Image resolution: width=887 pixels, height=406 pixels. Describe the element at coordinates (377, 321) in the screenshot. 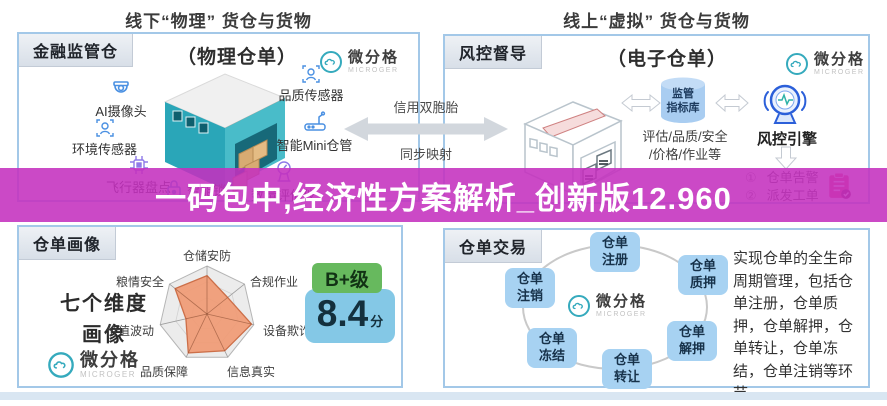

I see `score-unit: 分` at that location.